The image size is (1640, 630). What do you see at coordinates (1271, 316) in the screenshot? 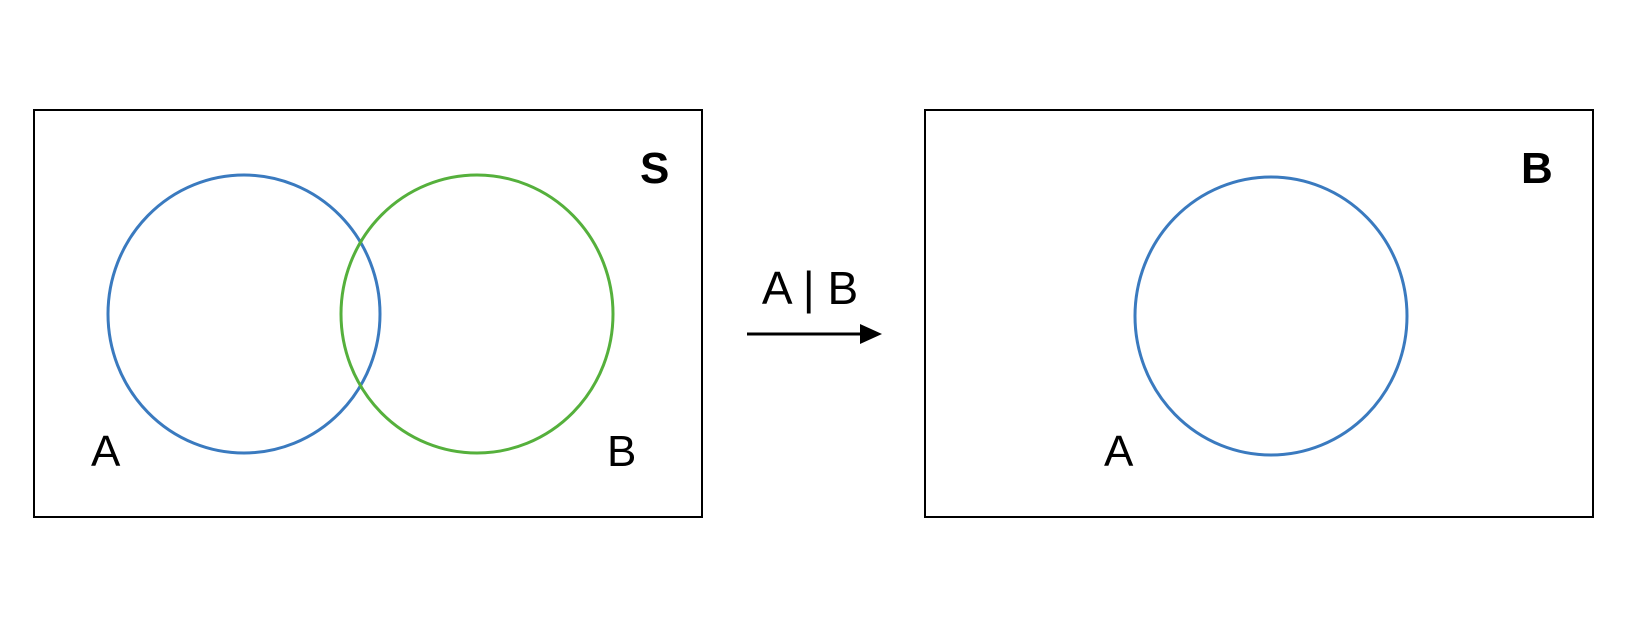
I see `set-a-circle-conditioned` at bounding box center [1271, 316].